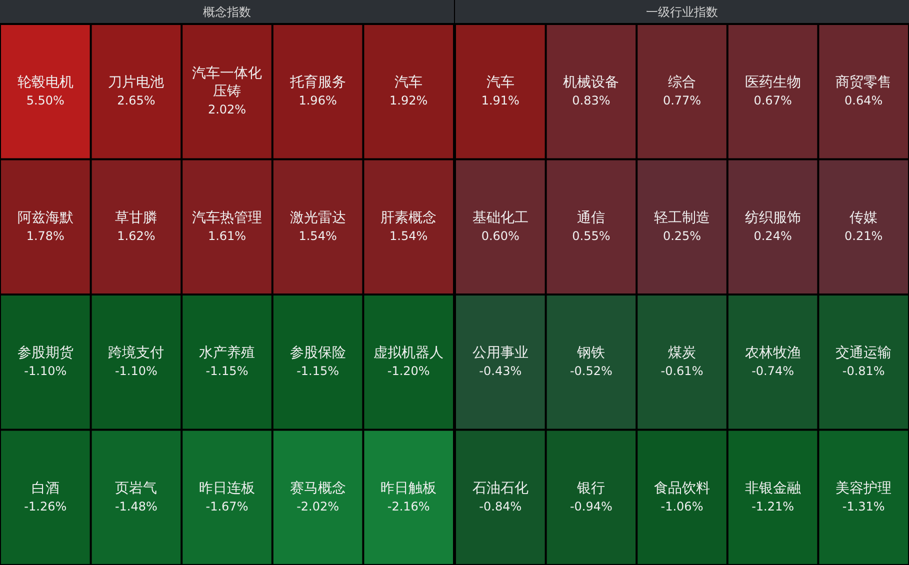 The height and width of the screenshot is (565, 909). I want to click on category-label: 公用事业, so click(500, 353).